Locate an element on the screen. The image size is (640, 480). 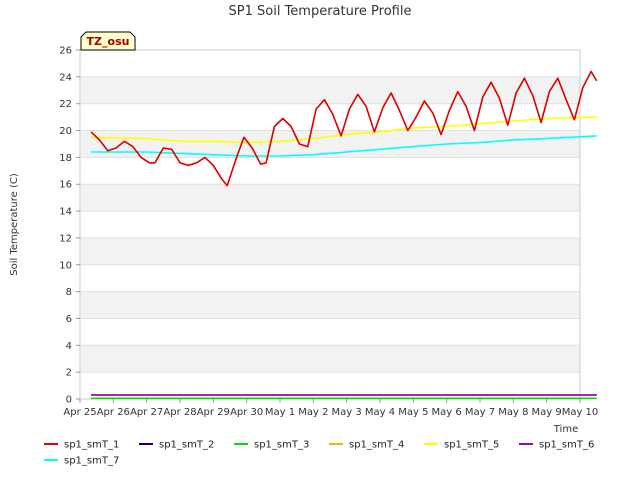
legend-label-sp1_smT_4: sp1_smT_4 is located at coordinates (376, 445).